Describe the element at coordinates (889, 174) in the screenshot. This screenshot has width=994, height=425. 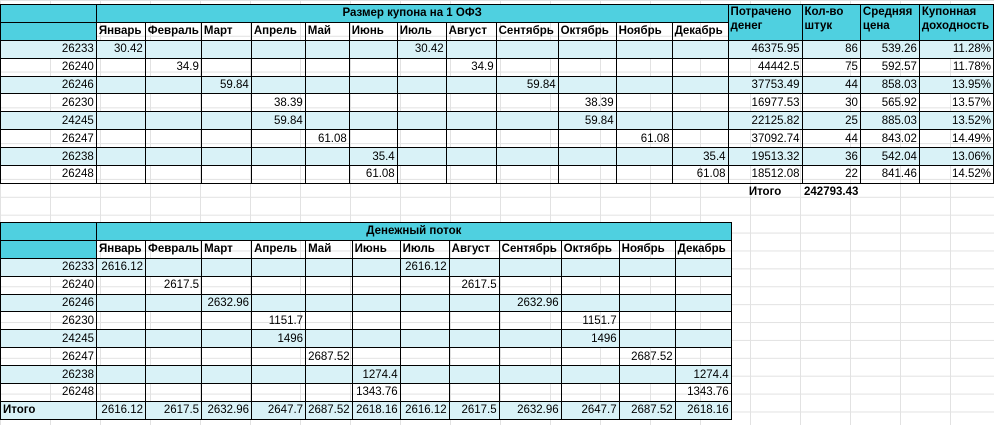
I see `cell-avg: 841.46` at that location.